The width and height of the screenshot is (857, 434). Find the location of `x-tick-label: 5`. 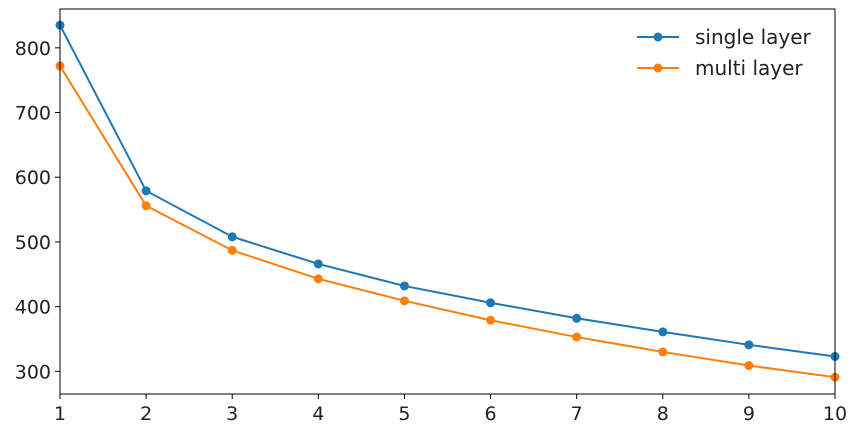

x-tick-label: 5 is located at coordinates (404, 414).